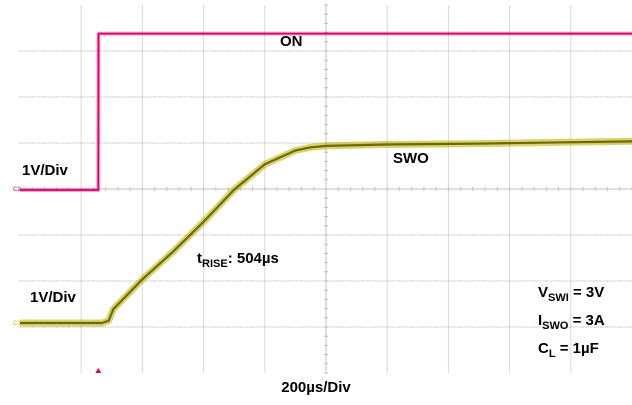 The image size is (632, 405). Describe the element at coordinates (316, 387) in the screenshot. I see `x-axis-label: 200µs/Div` at that location.